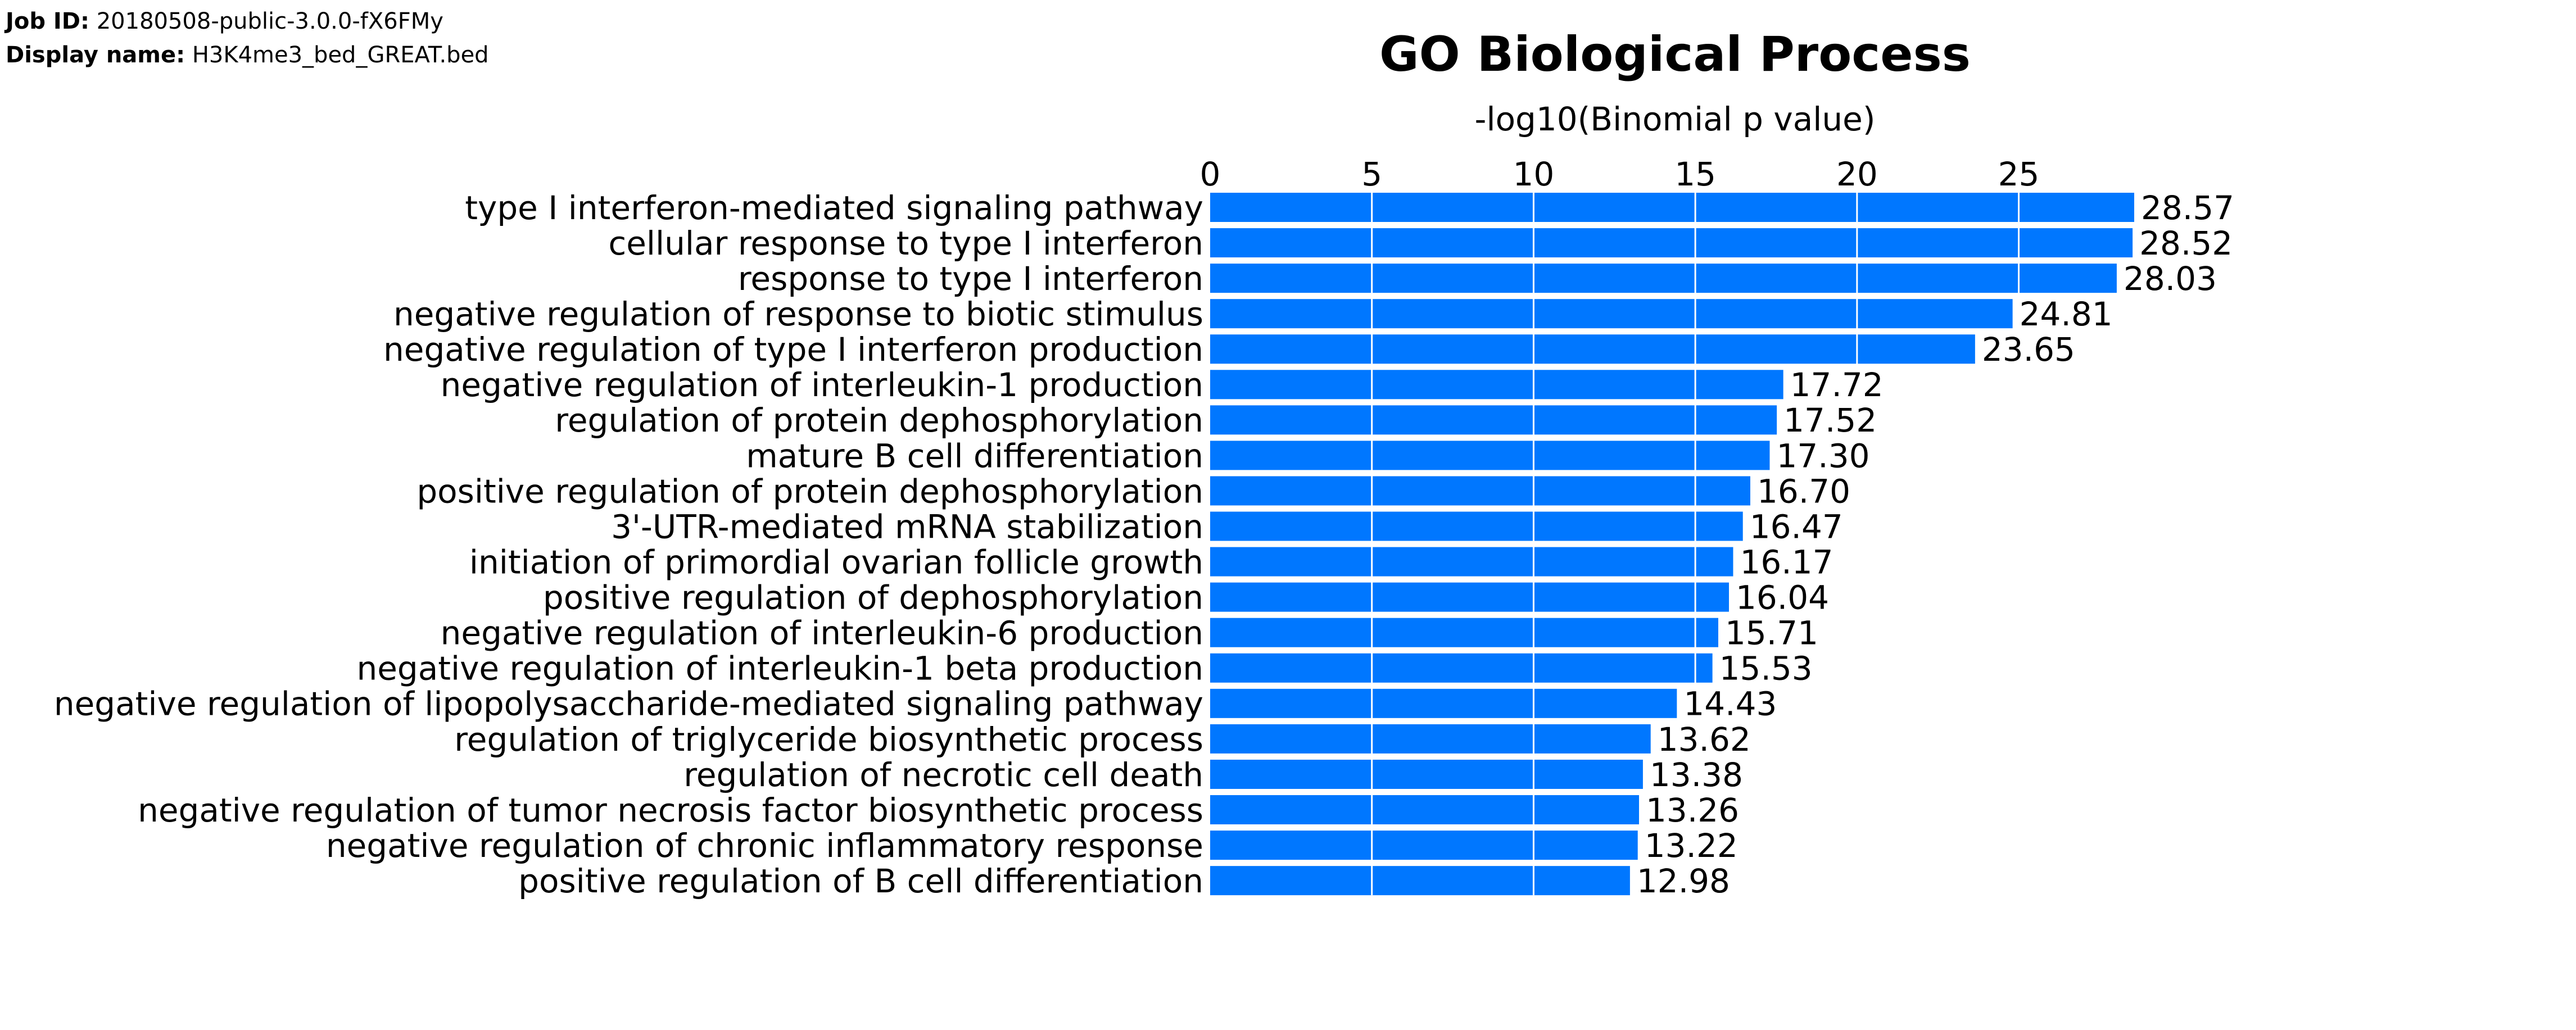 The image size is (2576, 1030). What do you see at coordinates (1691, 846) in the screenshot?
I see `value-label: 13.22` at bounding box center [1691, 846].